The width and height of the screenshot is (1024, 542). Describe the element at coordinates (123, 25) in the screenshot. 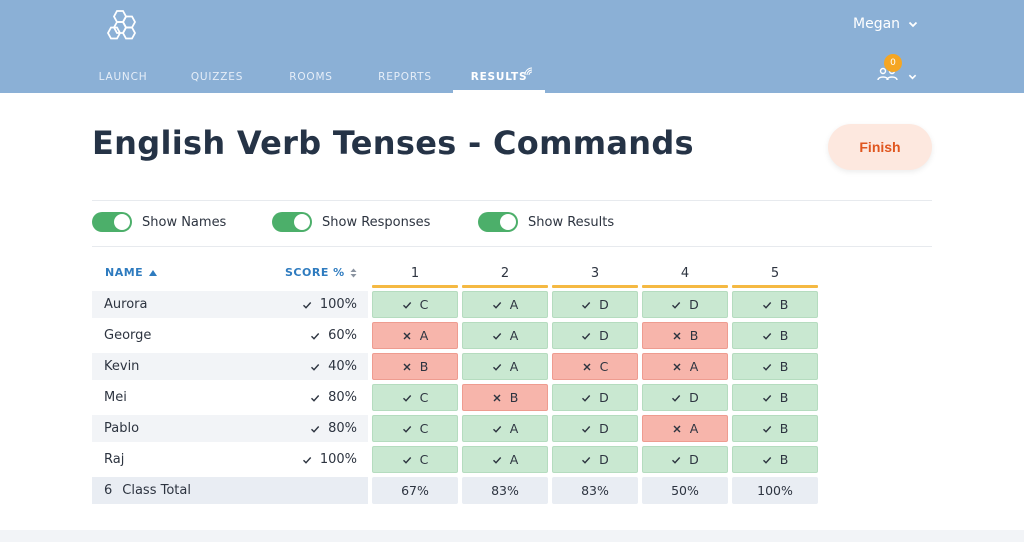

I see `hexagon-logo-icon` at that location.